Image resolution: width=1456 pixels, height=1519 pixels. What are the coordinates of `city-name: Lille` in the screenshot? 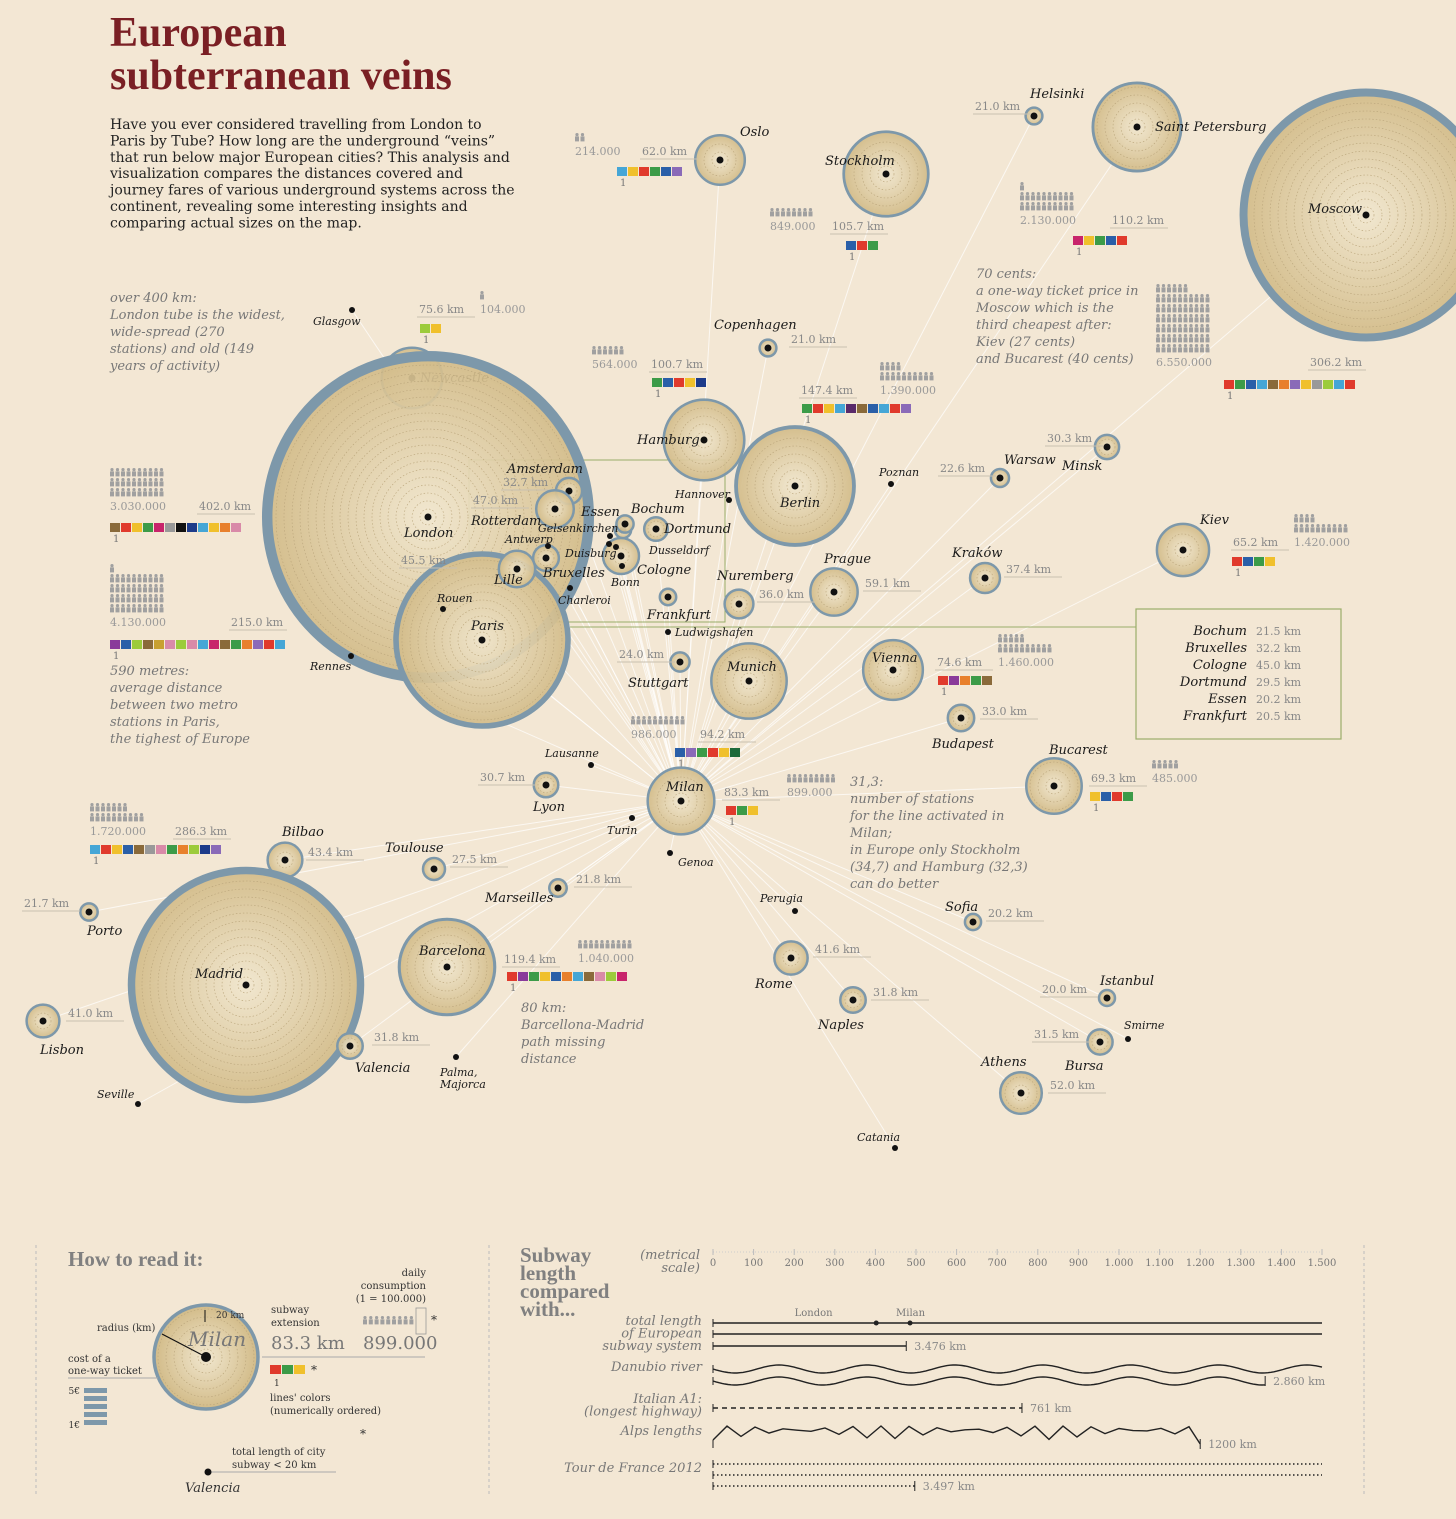 It's located at (508, 580).